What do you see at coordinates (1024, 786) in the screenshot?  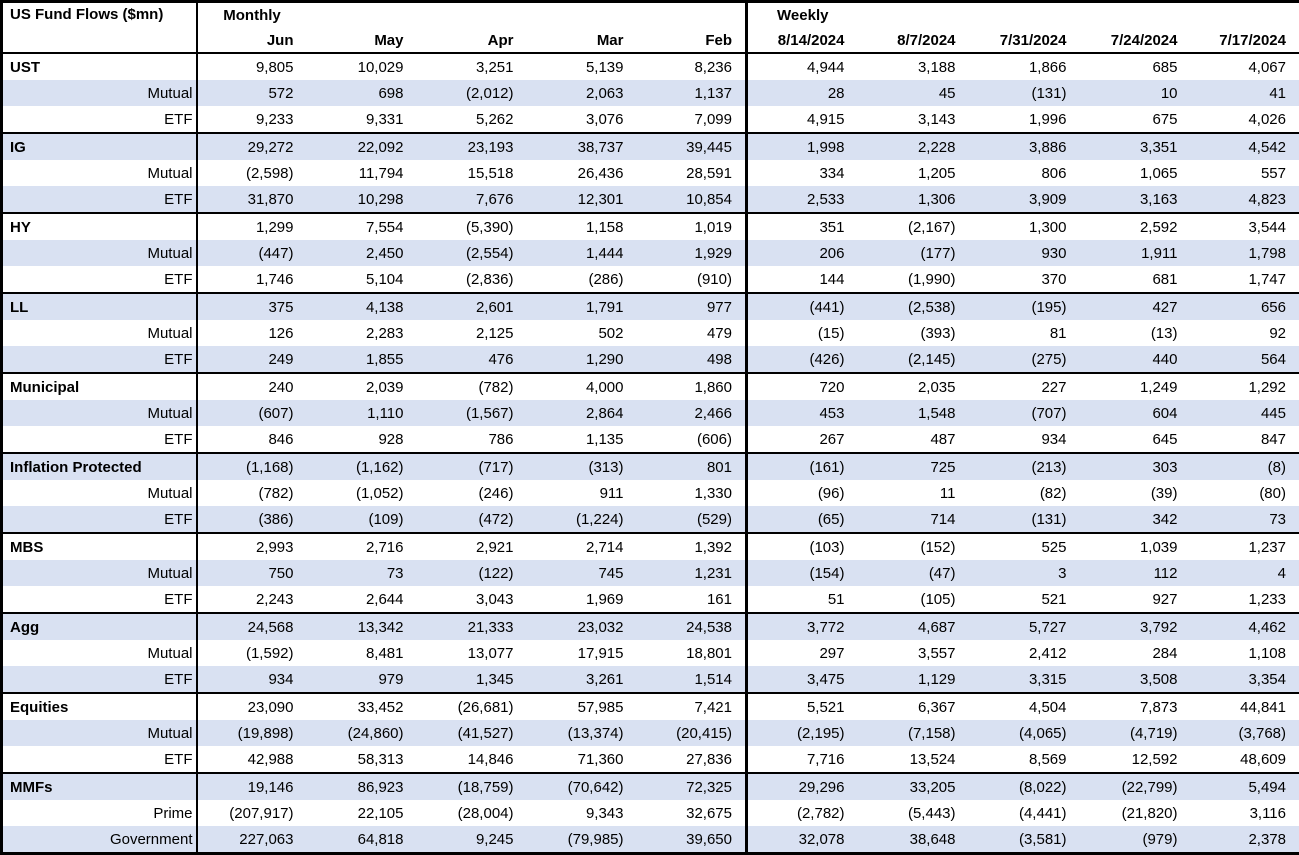 I see `data-cell: (8,022)` at bounding box center [1024, 786].